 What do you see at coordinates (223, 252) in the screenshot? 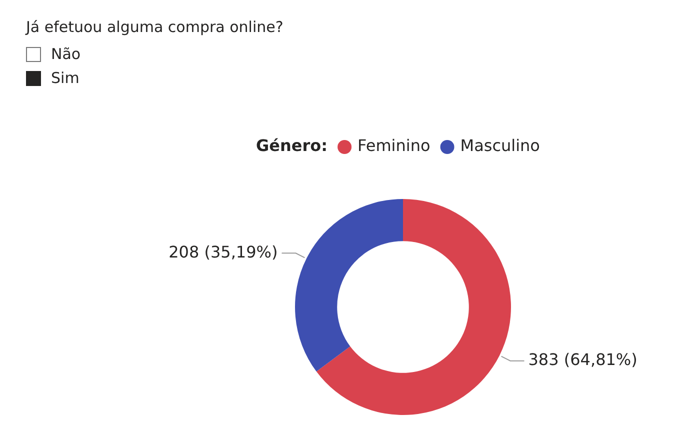
I see `data-label: 208 (35,19%)` at bounding box center [223, 252].